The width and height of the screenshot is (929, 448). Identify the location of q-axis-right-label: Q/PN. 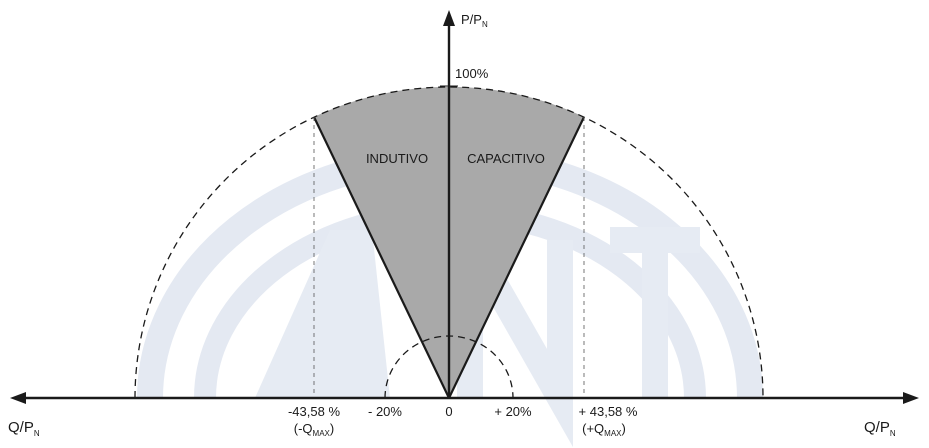
(880, 428).